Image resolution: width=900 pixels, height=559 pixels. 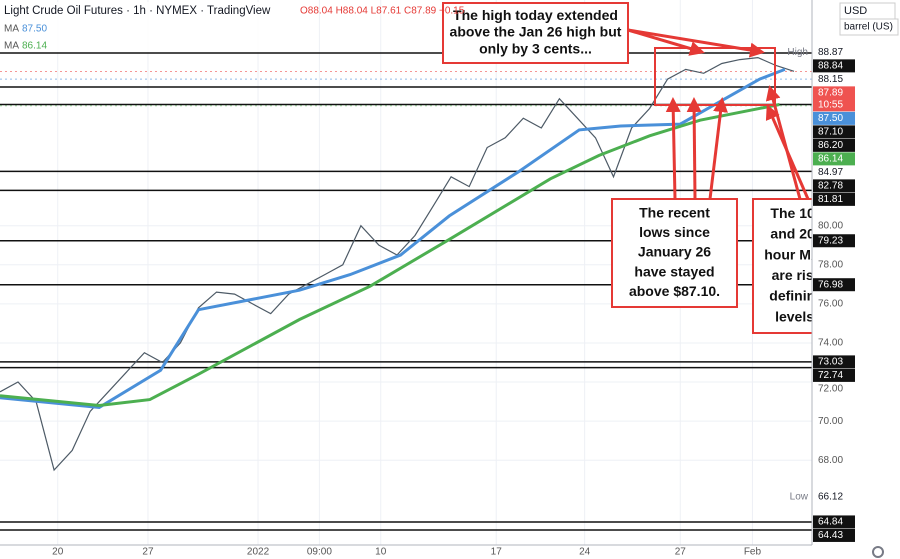 I want to click on price-label: 81.81, so click(x=830, y=199).